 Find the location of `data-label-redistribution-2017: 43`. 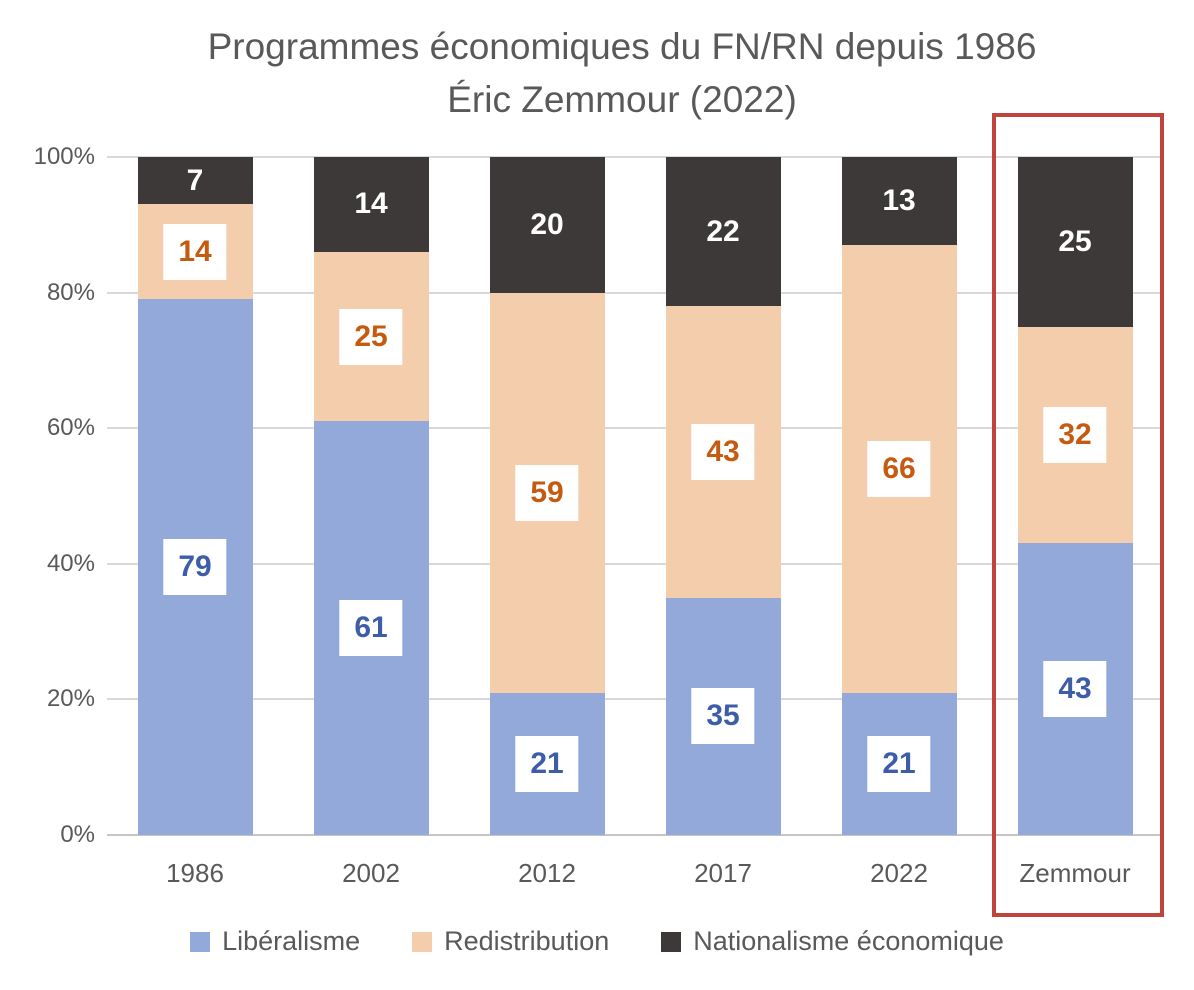

data-label-redistribution-2017: 43 is located at coordinates (723, 451).